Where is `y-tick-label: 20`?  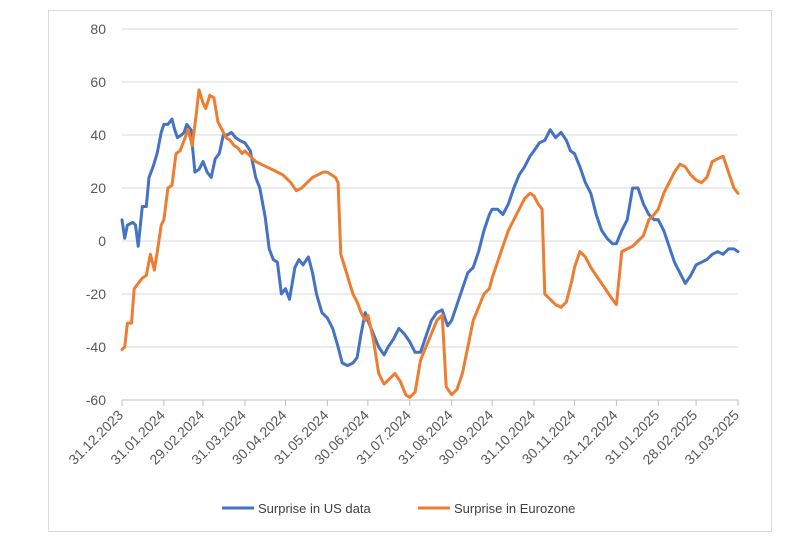 y-tick-label: 20 is located at coordinates (98, 188).